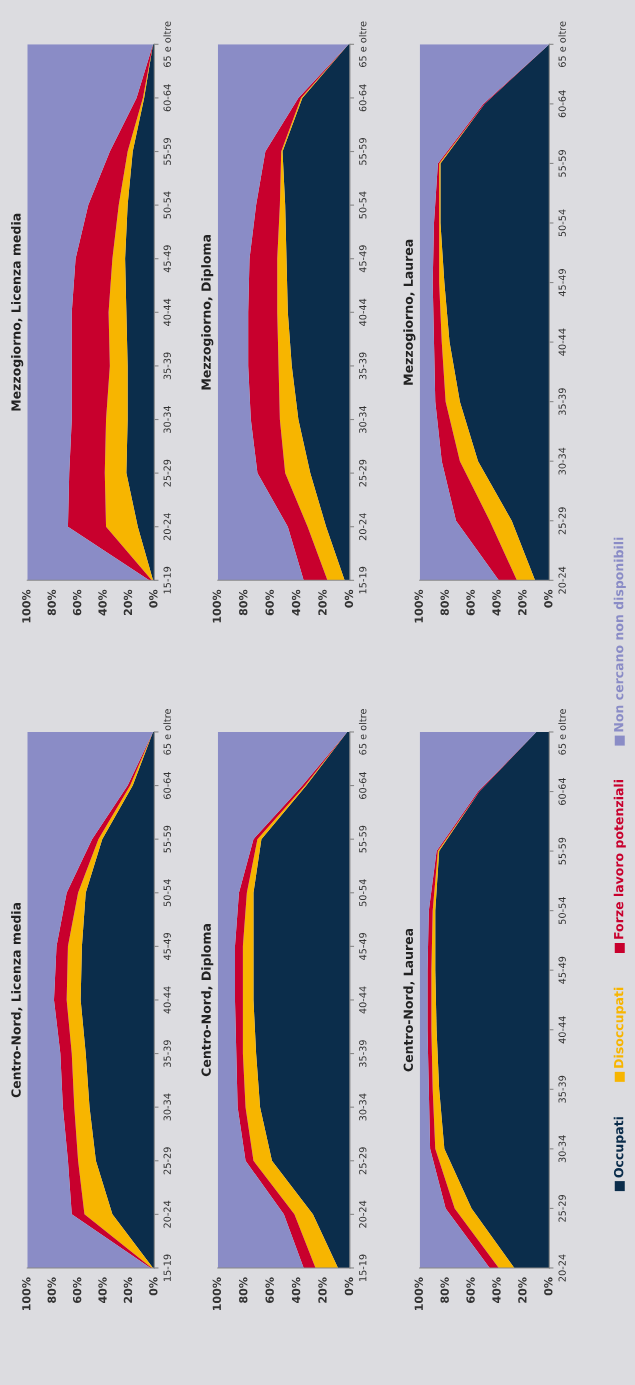 The height and width of the screenshot is (1385, 635). I want to click on text: Centro-Nord, Licenza media, so click(17, 1000).